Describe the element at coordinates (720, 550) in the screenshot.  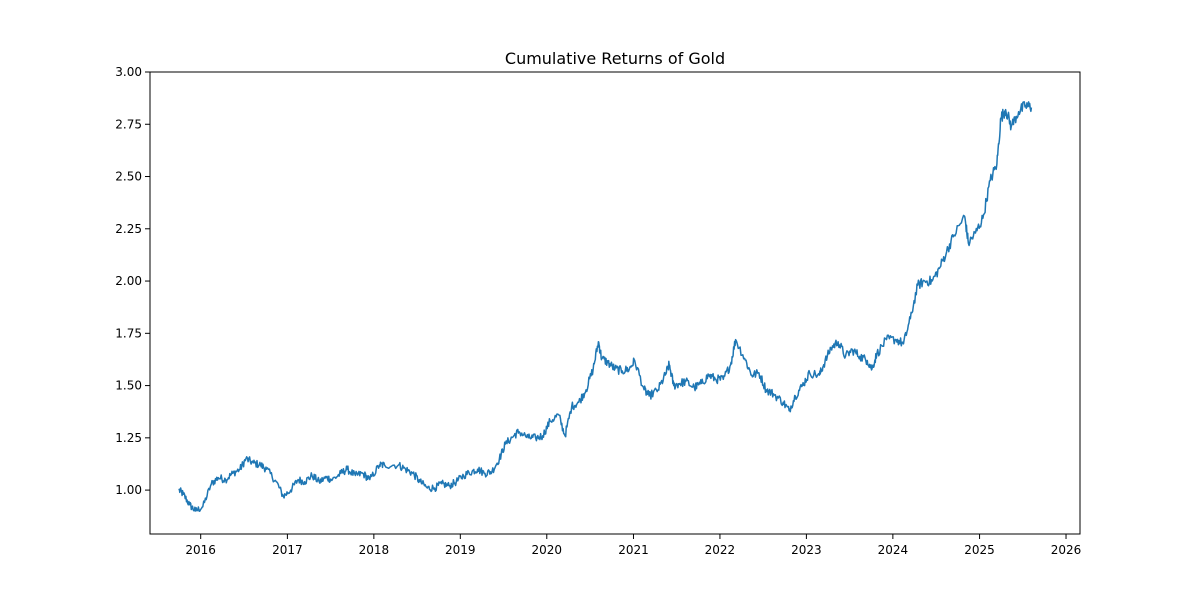
I see `x-tick-label: 2022` at that location.